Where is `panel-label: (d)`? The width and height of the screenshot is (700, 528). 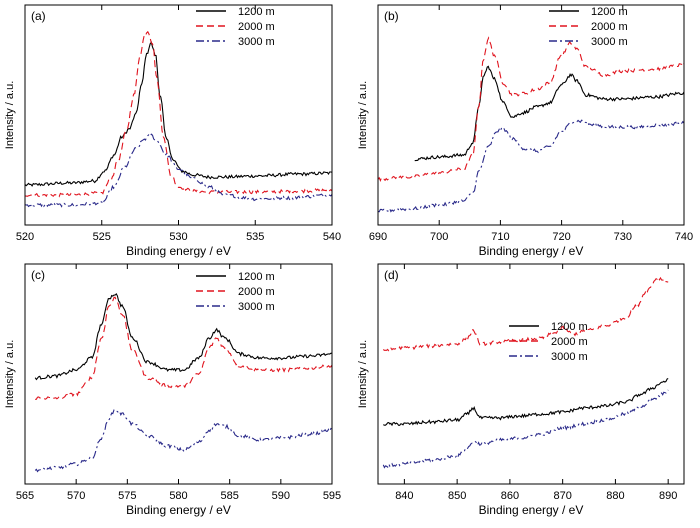 panel-label: (d) is located at coordinates (391, 275).